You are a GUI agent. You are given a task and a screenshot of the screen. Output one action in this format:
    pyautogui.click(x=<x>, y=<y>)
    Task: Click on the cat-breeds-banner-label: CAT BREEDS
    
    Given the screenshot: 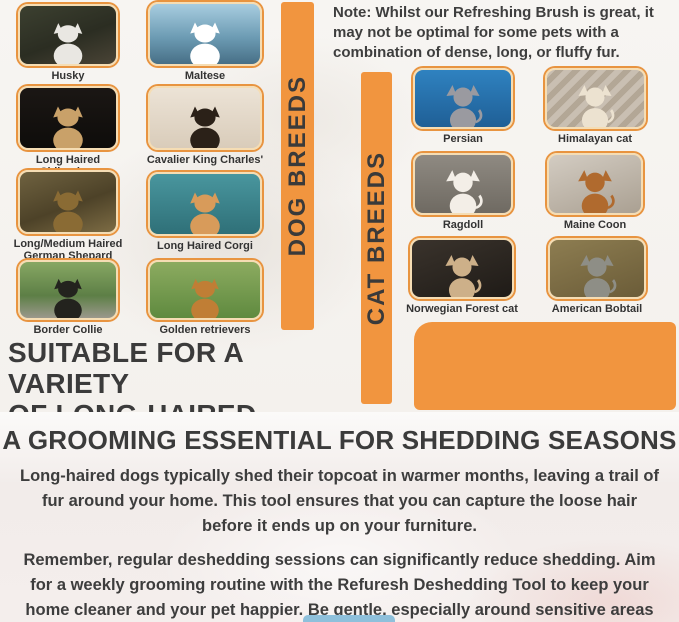 What is the action you would take?
    pyautogui.click(x=376, y=238)
    